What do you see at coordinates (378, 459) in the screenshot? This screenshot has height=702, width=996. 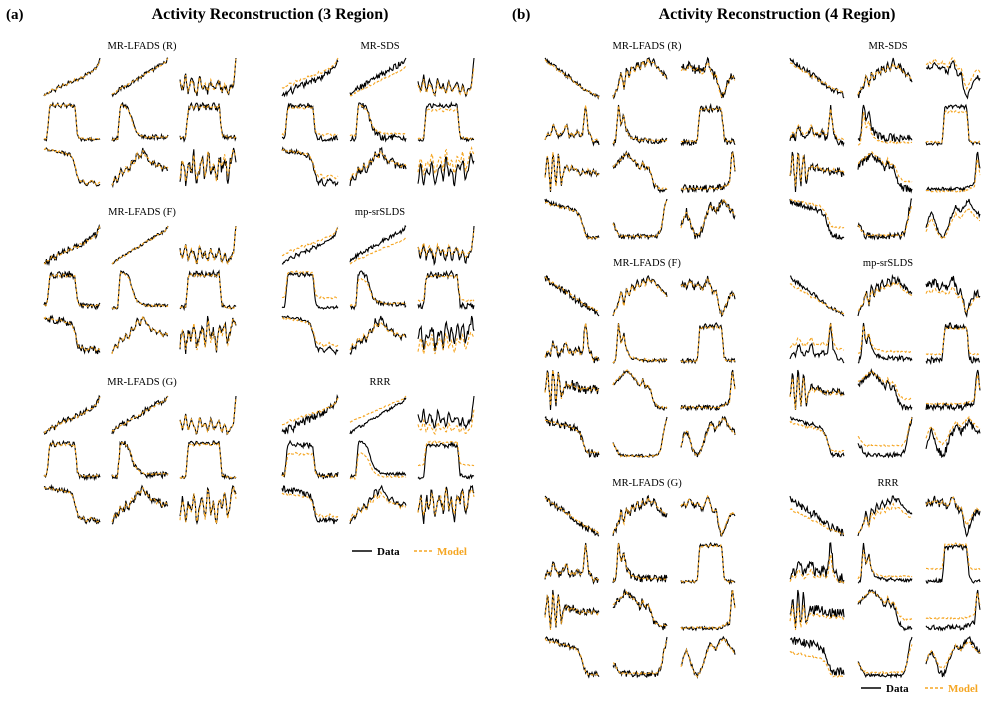 I see `panel-a-rrr-grid` at bounding box center [378, 459].